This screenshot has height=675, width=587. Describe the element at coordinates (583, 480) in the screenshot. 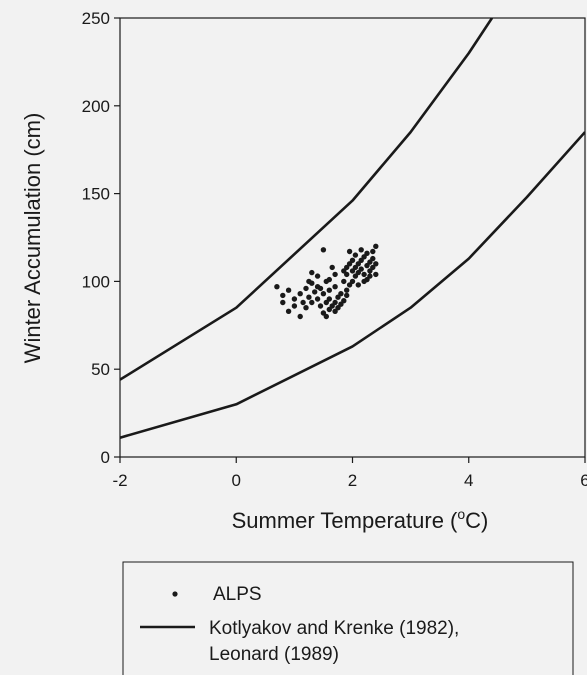

I see `x-tick-label: 6` at that location.